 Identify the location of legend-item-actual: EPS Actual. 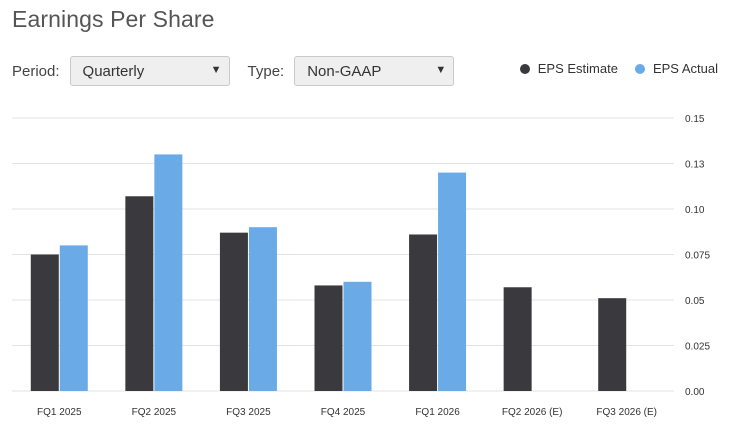
(676, 68).